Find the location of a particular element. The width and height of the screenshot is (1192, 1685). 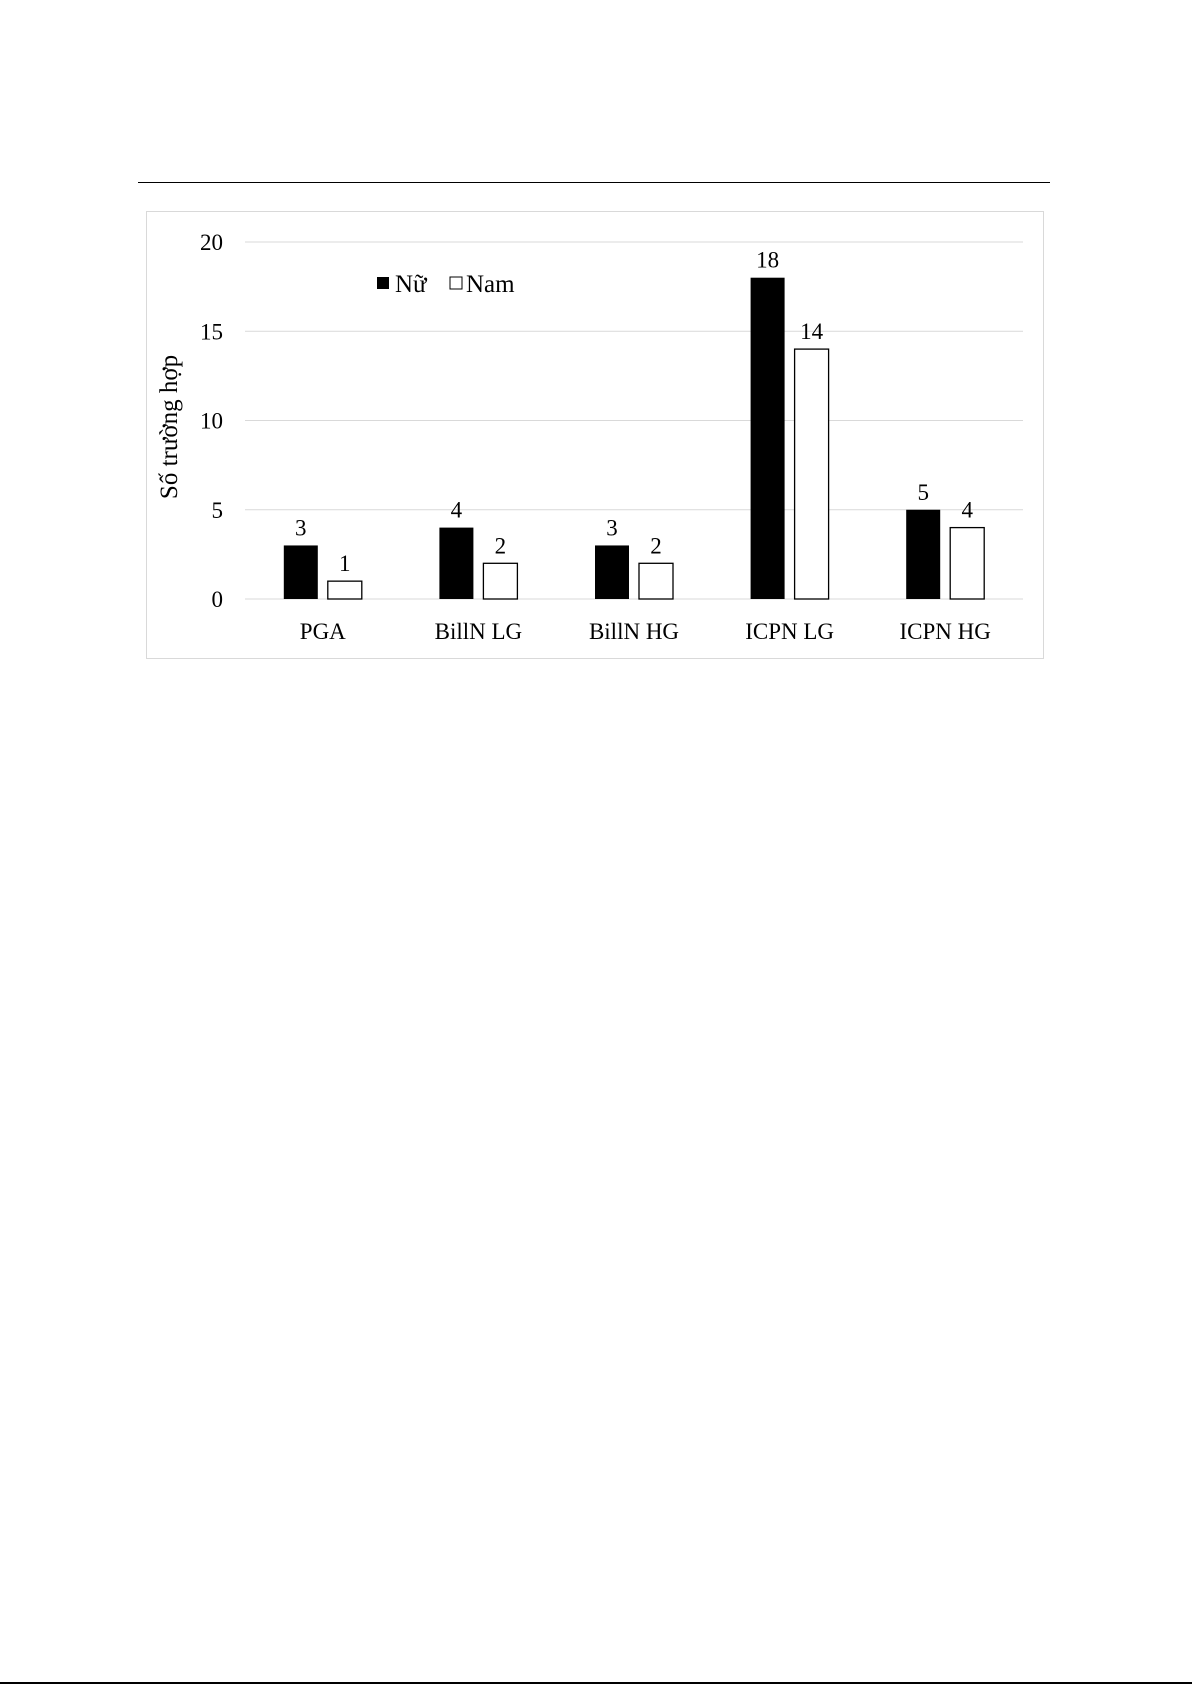

data-label-nu-1: 4 is located at coordinates (457, 510).